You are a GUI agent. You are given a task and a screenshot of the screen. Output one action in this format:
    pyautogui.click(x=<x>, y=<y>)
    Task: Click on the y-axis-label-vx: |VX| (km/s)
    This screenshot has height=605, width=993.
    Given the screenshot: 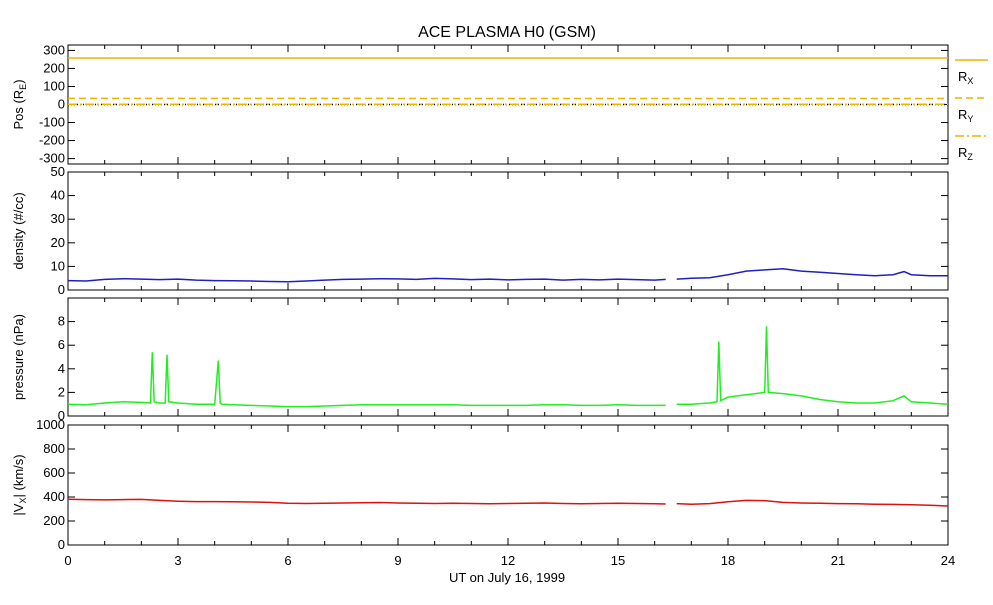 What is the action you would take?
    pyautogui.click(x=19, y=484)
    